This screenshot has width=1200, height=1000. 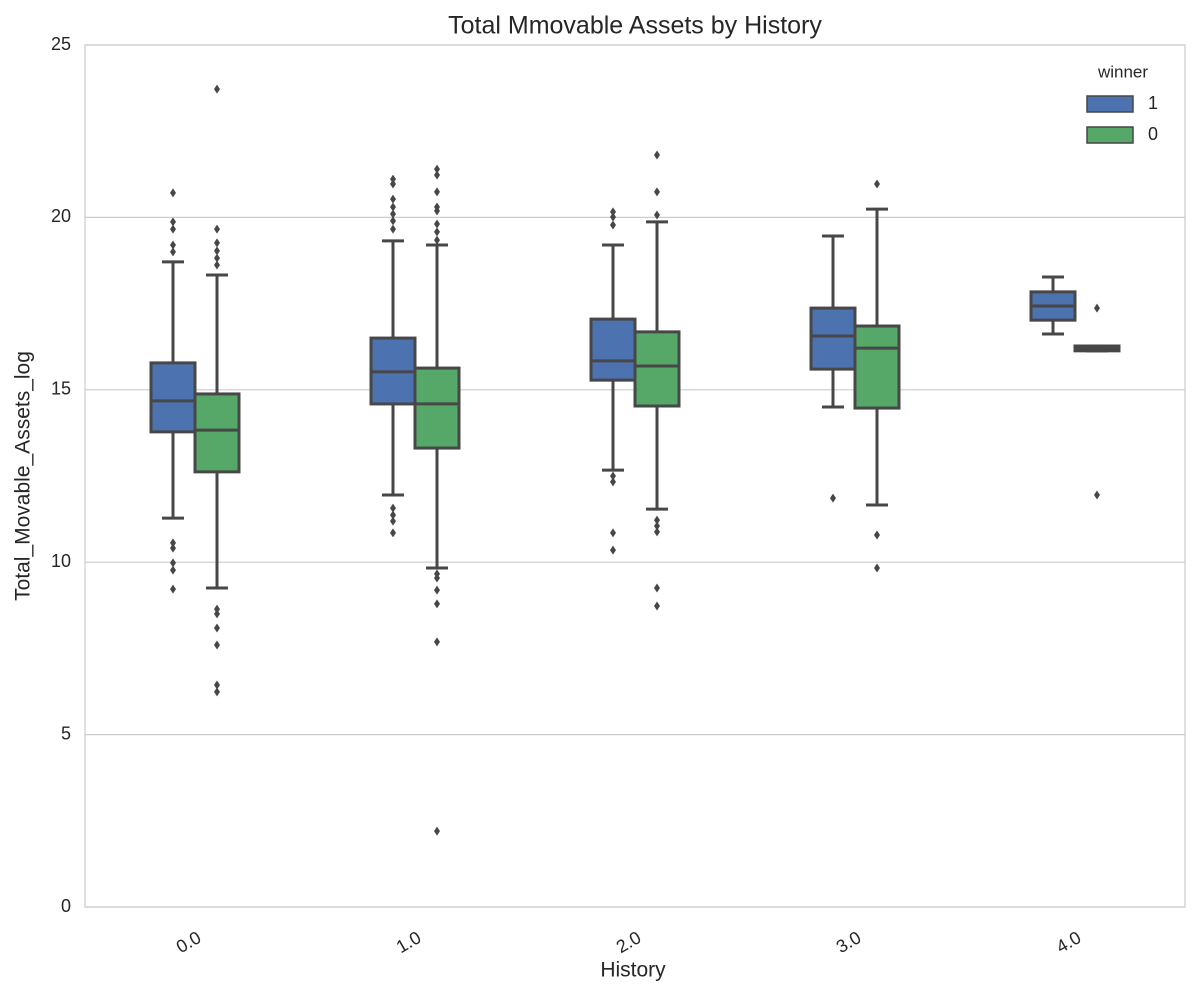 I want to click on y-tick-label: 5, so click(x=66, y=733).